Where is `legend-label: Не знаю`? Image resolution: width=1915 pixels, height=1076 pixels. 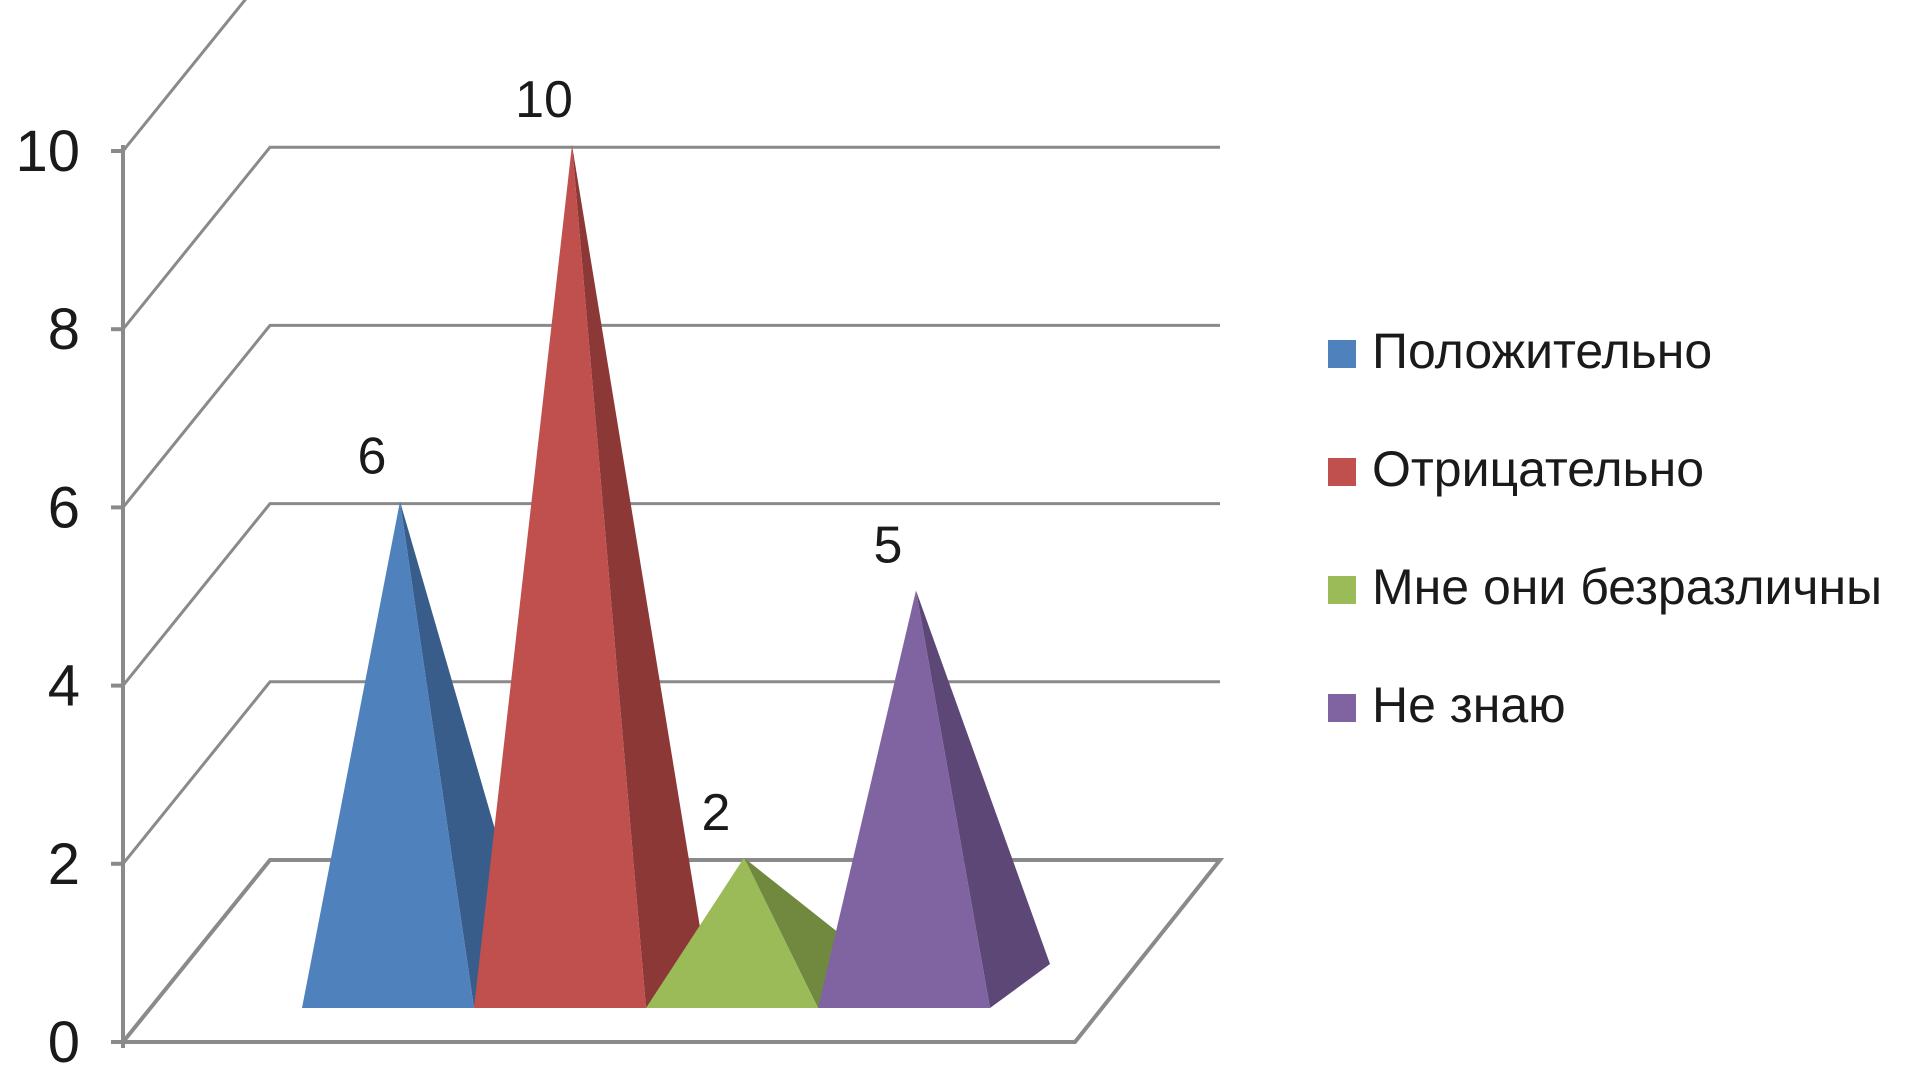 legend-label: Не знаю is located at coordinates (1469, 705).